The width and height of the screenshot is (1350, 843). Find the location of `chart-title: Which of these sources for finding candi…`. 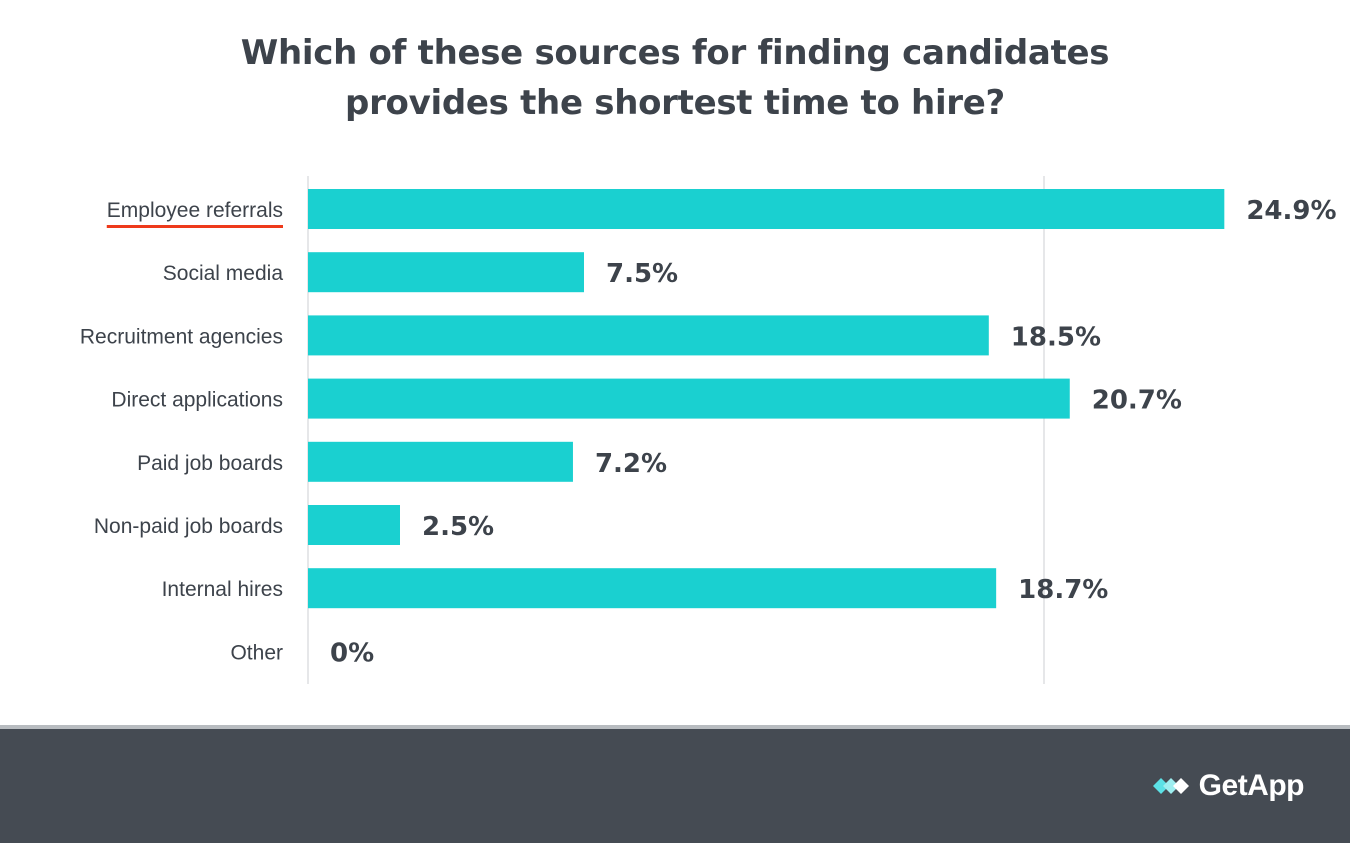

chart-title: Which of these sources for finding candi… is located at coordinates (675, 78).